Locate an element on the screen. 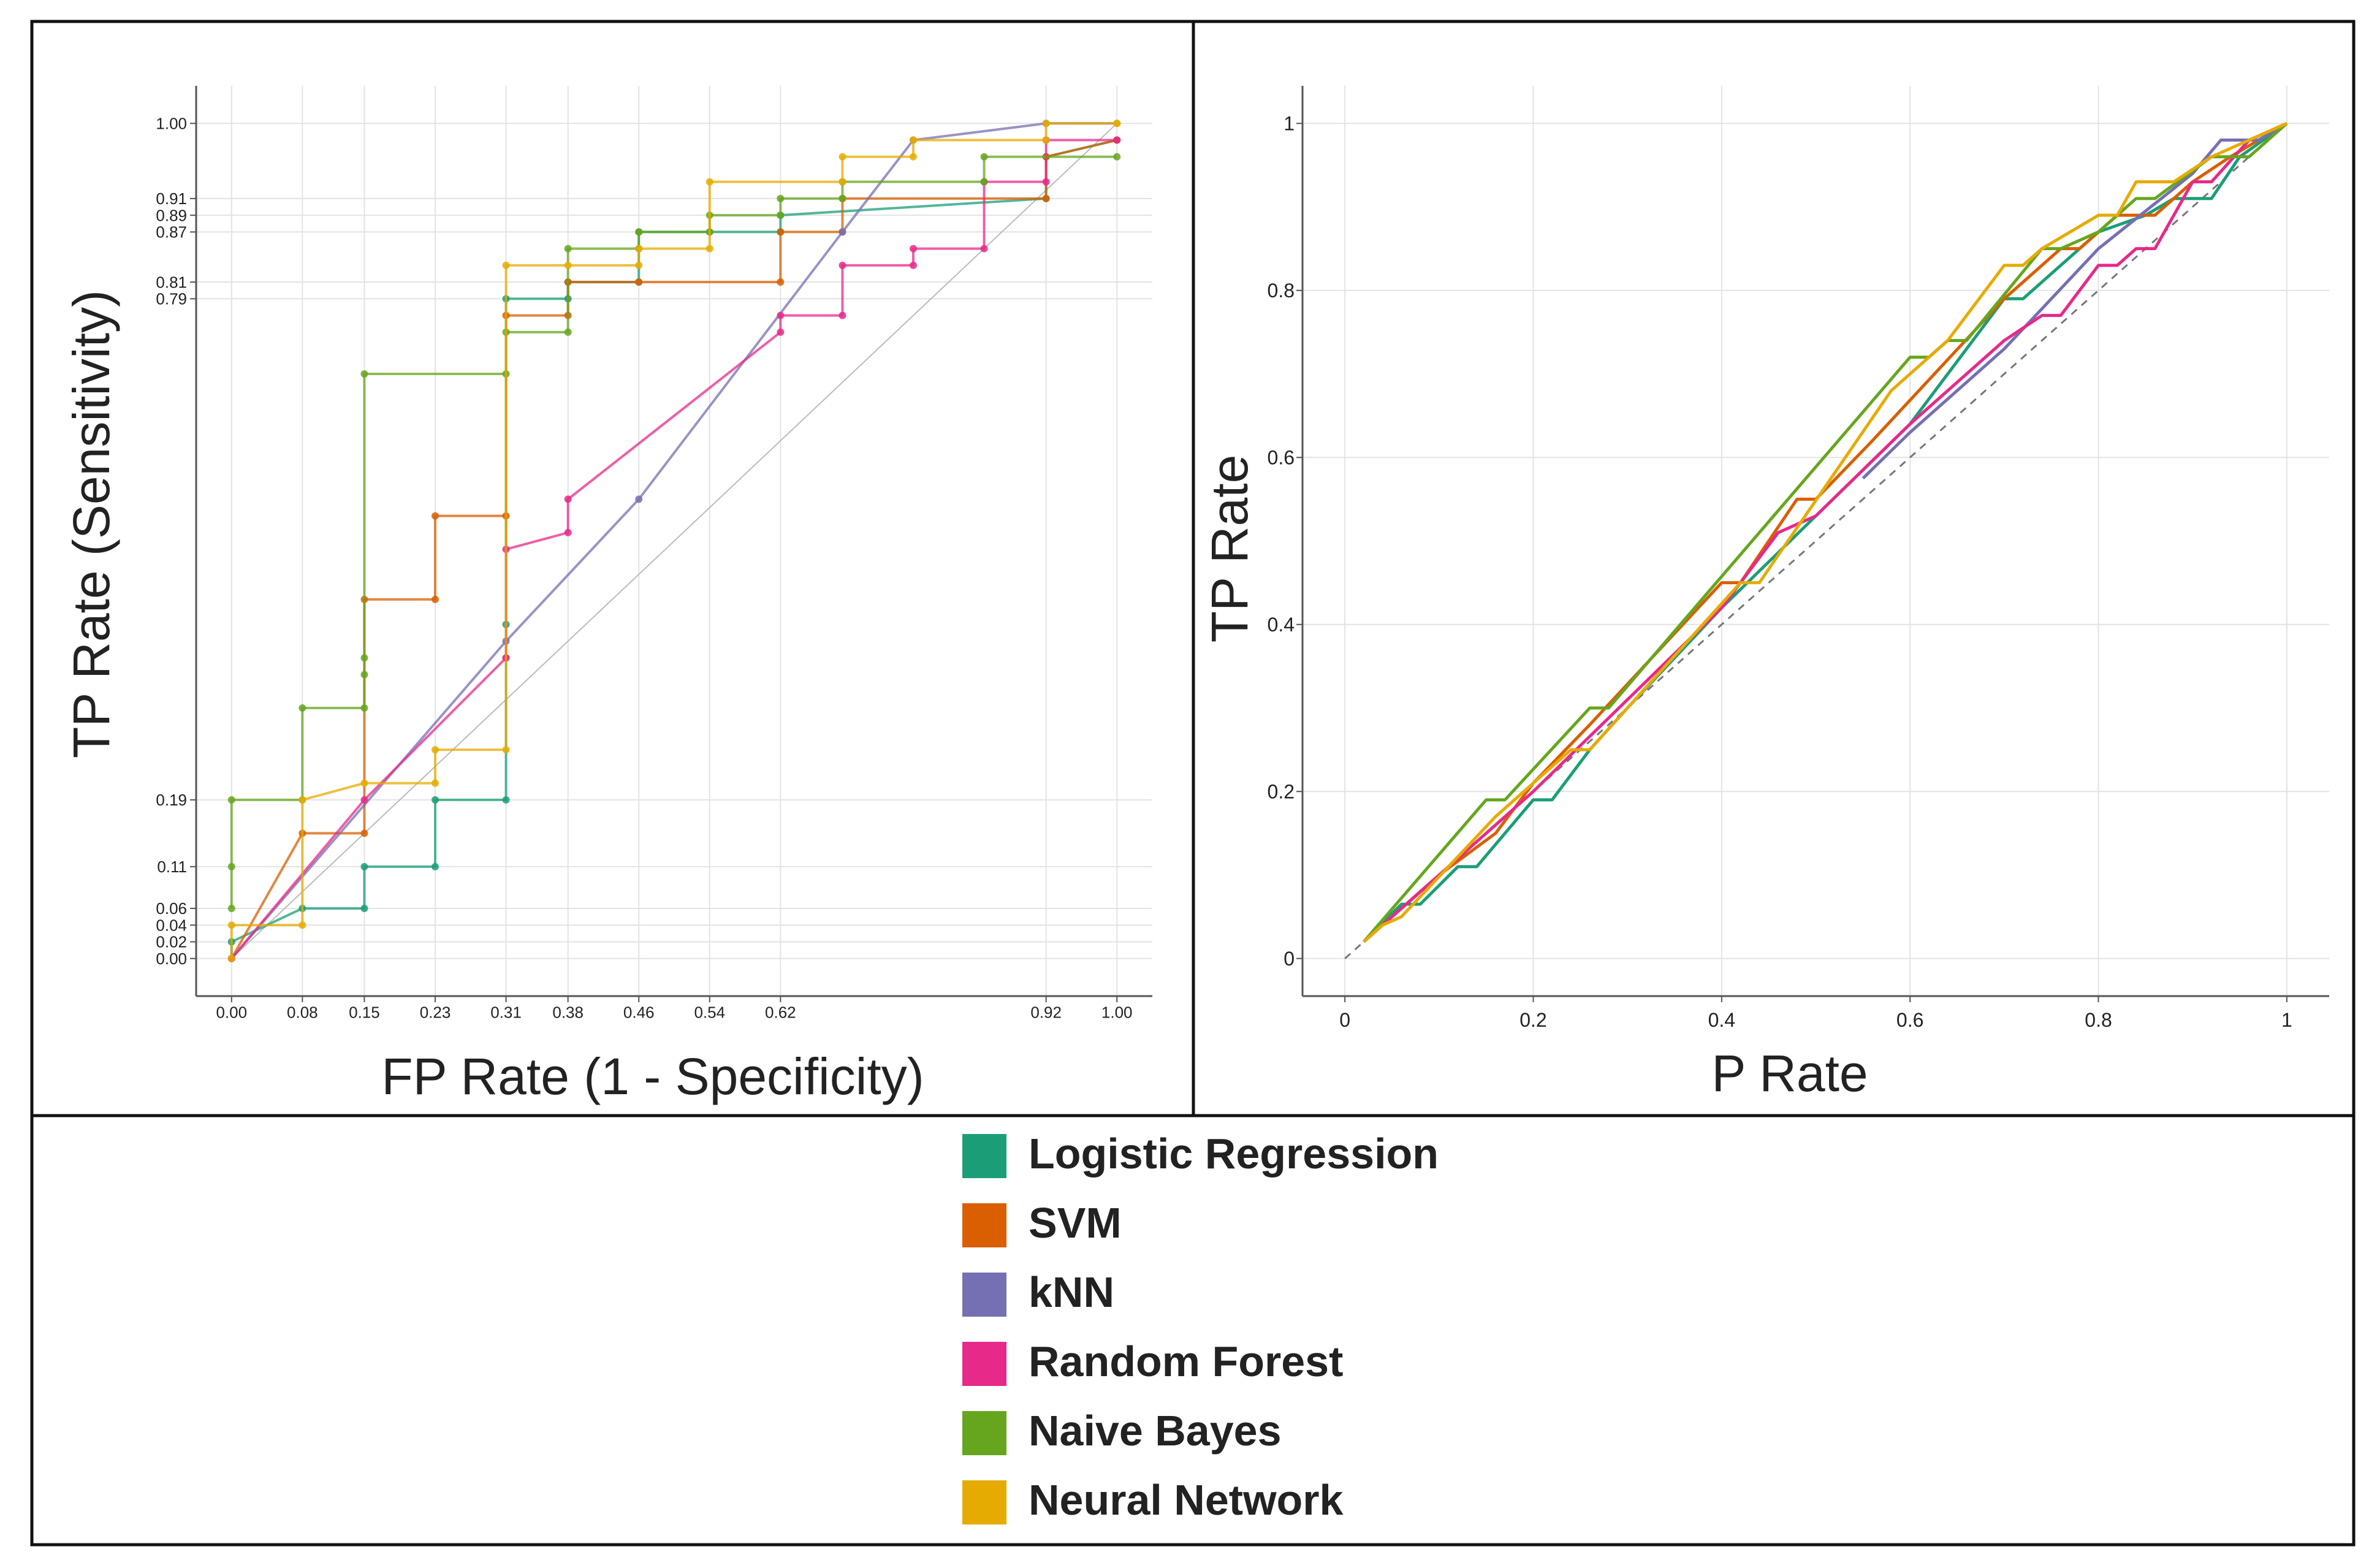 The width and height of the screenshot is (2377, 1568). roc-x-axis-label: FP Rate (1 - Specificity) is located at coordinates (653, 1076).